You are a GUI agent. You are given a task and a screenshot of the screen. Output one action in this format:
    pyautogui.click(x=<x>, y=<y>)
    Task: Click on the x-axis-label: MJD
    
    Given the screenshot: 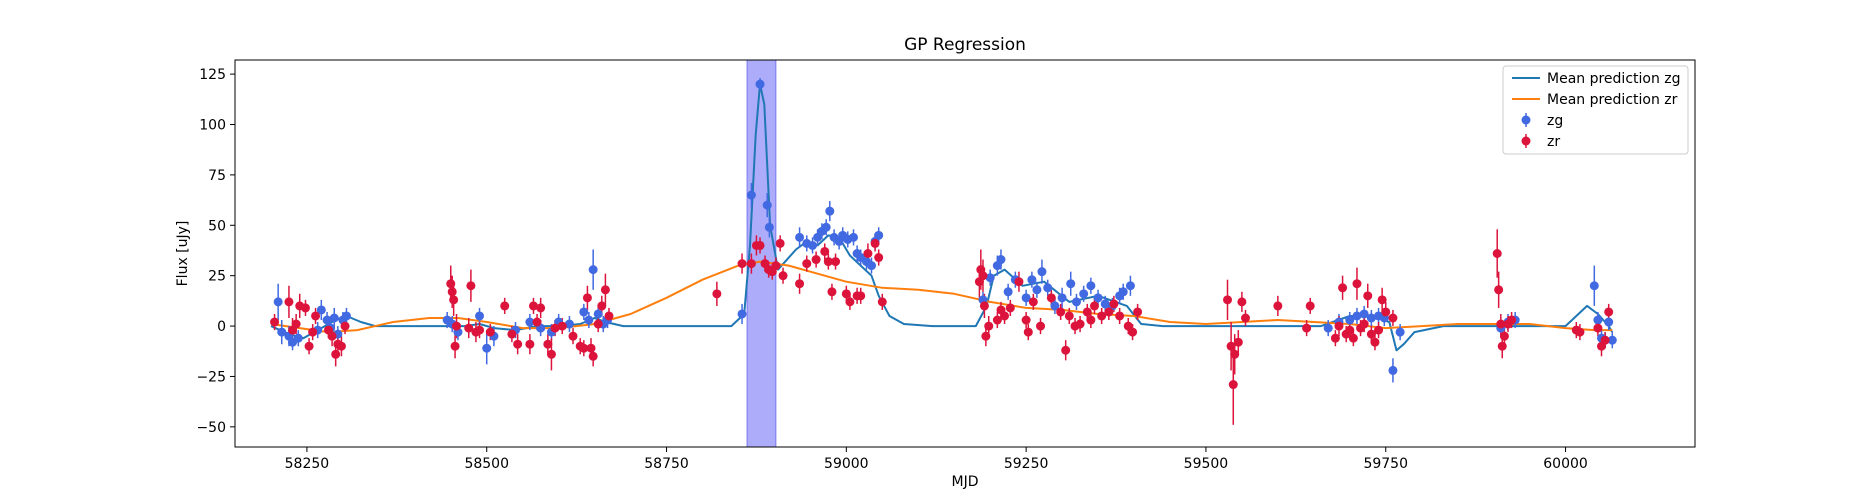 What is the action you would take?
    pyautogui.click(x=965, y=482)
    